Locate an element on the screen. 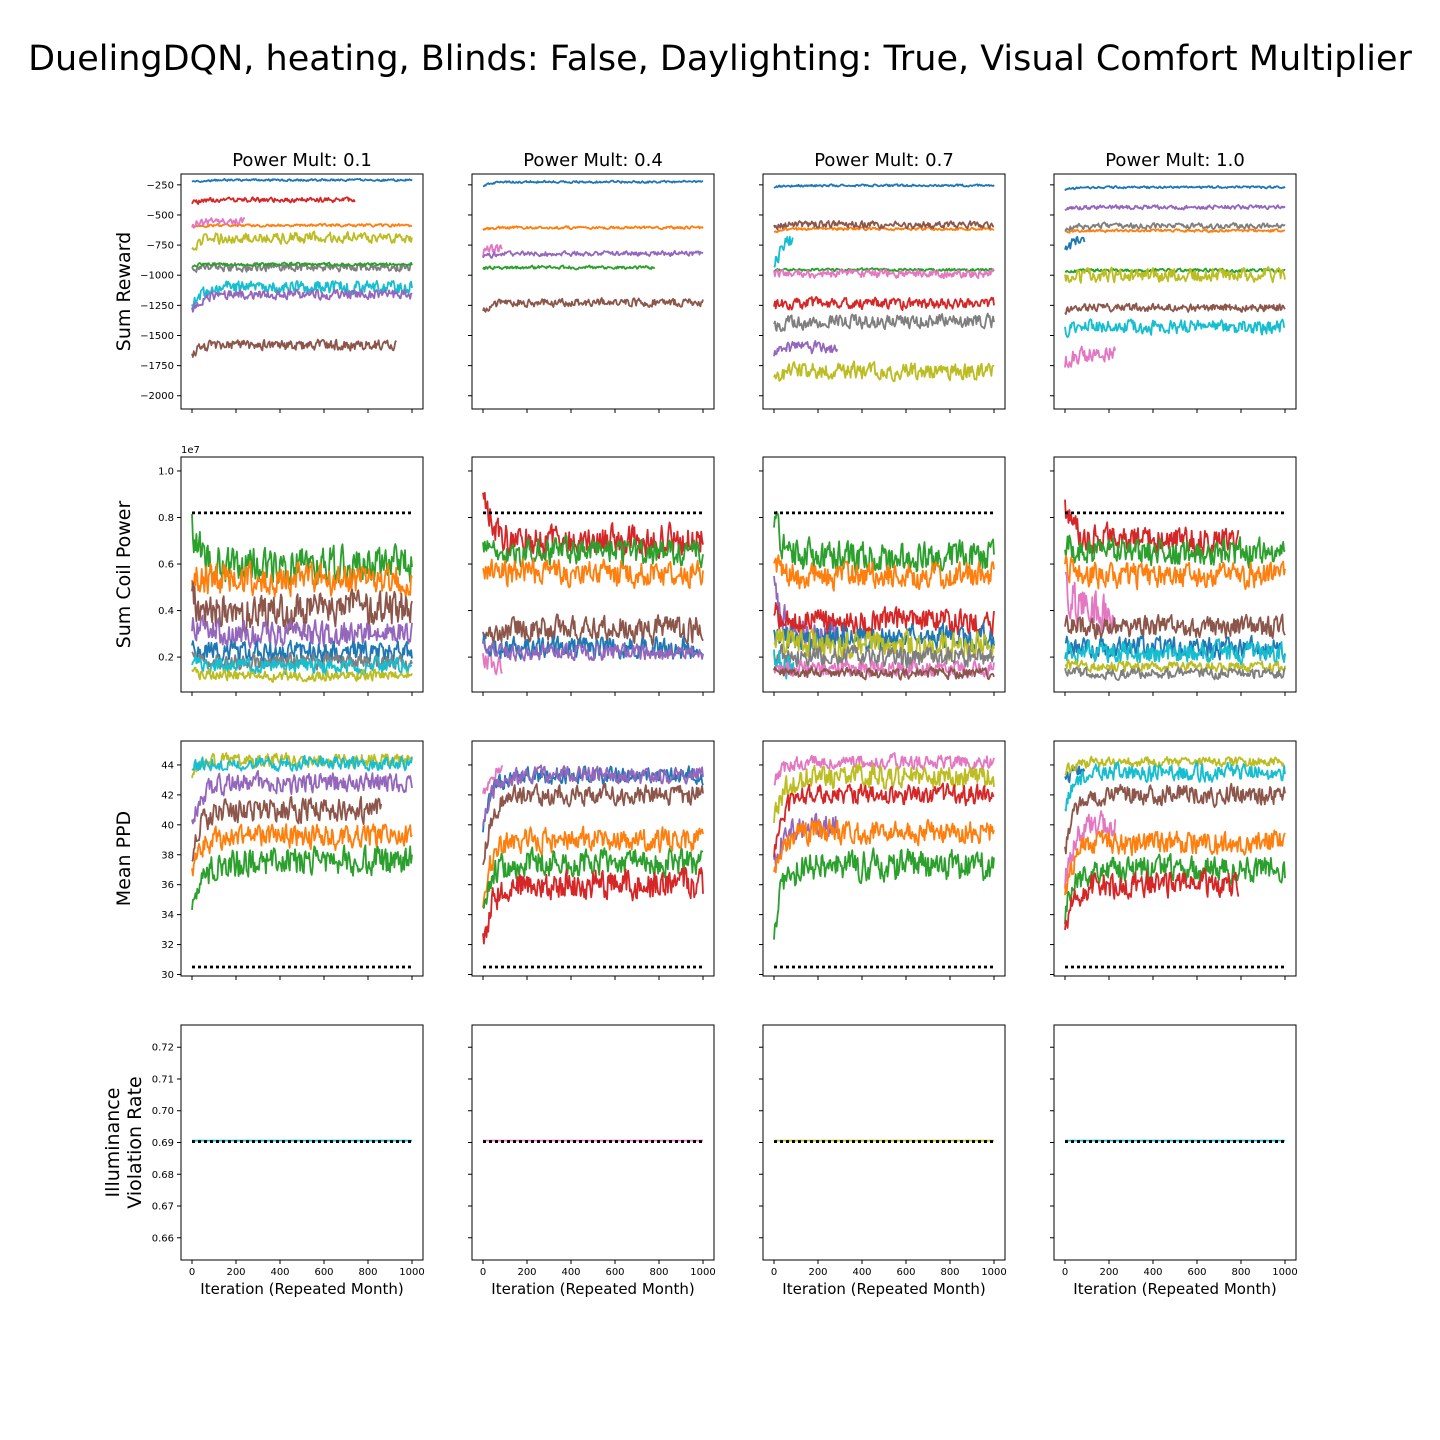 Image resolution: width=1440 pixels, height=1440 pixels. row-label: Sum Reward is located at coordinates (124, 291).